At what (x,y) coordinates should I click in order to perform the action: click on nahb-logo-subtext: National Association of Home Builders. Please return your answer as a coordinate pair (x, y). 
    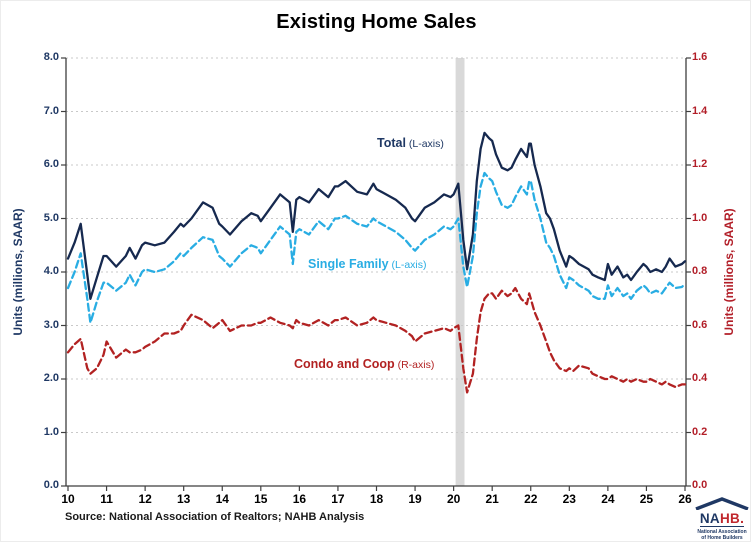
    Looking at the image, I should click on (721, 535).